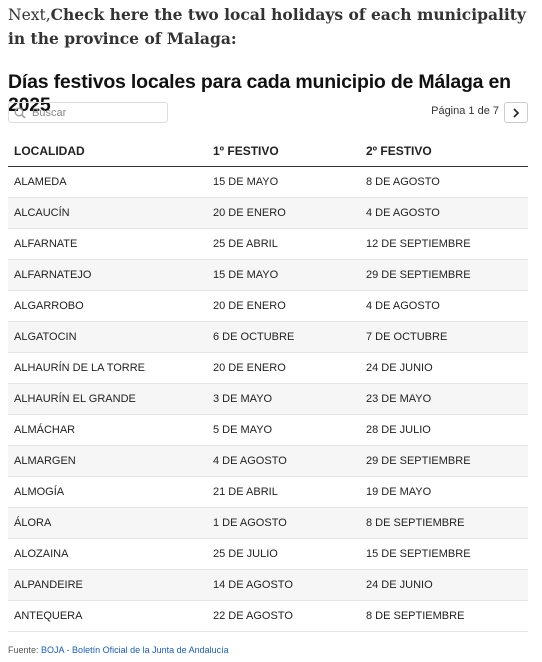 The width and height of the screenshot is (542, 662). Describe the element at coordinates (107, 244) in the screenshot. I see `table-cell: ALFARNATE` at that location.